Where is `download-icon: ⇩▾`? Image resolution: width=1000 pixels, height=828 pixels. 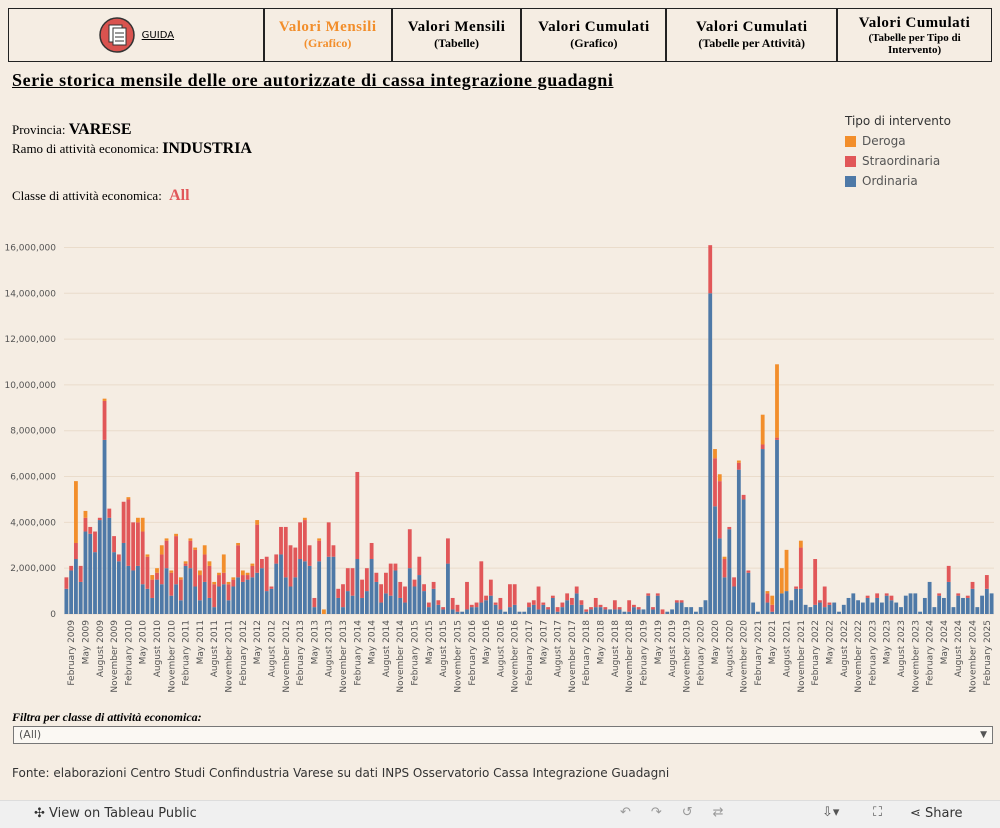 download-icon: ⇩▾ is located at coordinates (831, 812).